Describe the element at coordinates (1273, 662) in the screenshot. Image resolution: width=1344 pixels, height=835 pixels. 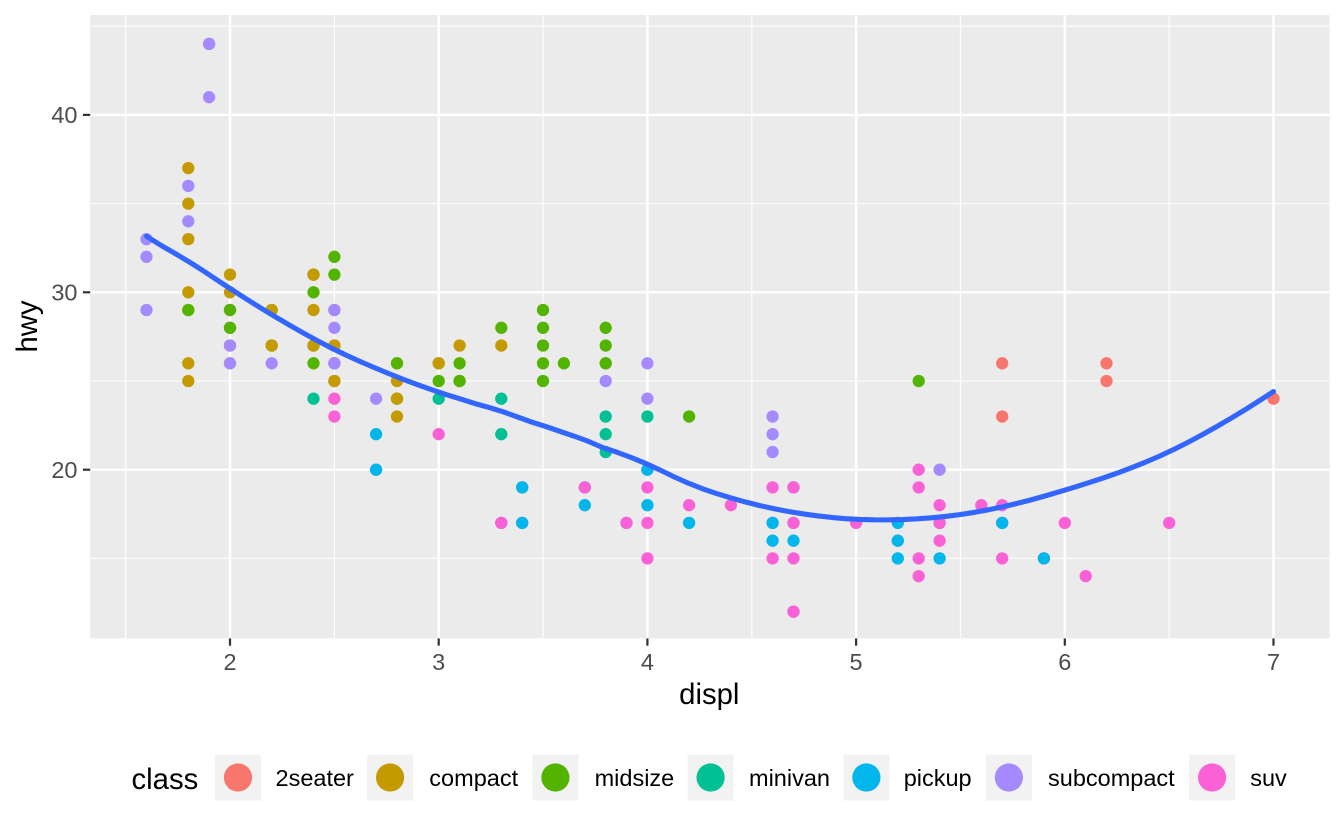
I see `svg-text: 7` at that location.